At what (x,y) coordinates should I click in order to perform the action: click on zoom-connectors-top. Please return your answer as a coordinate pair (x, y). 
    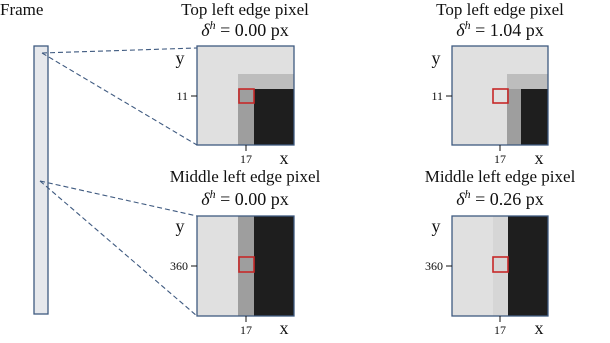
    Looking at the image, I should click on (119, 96).